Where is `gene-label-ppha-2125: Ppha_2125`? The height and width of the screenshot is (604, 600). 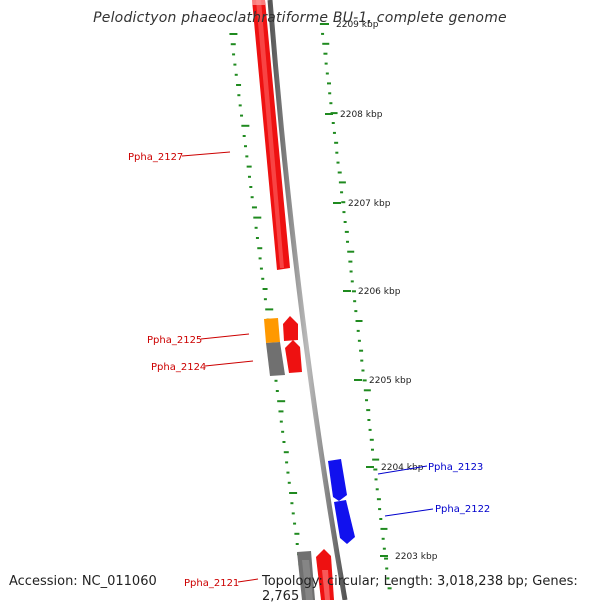 gene-label-ppha-2125: Ppha_2125 is located at coordinates (174, 340).